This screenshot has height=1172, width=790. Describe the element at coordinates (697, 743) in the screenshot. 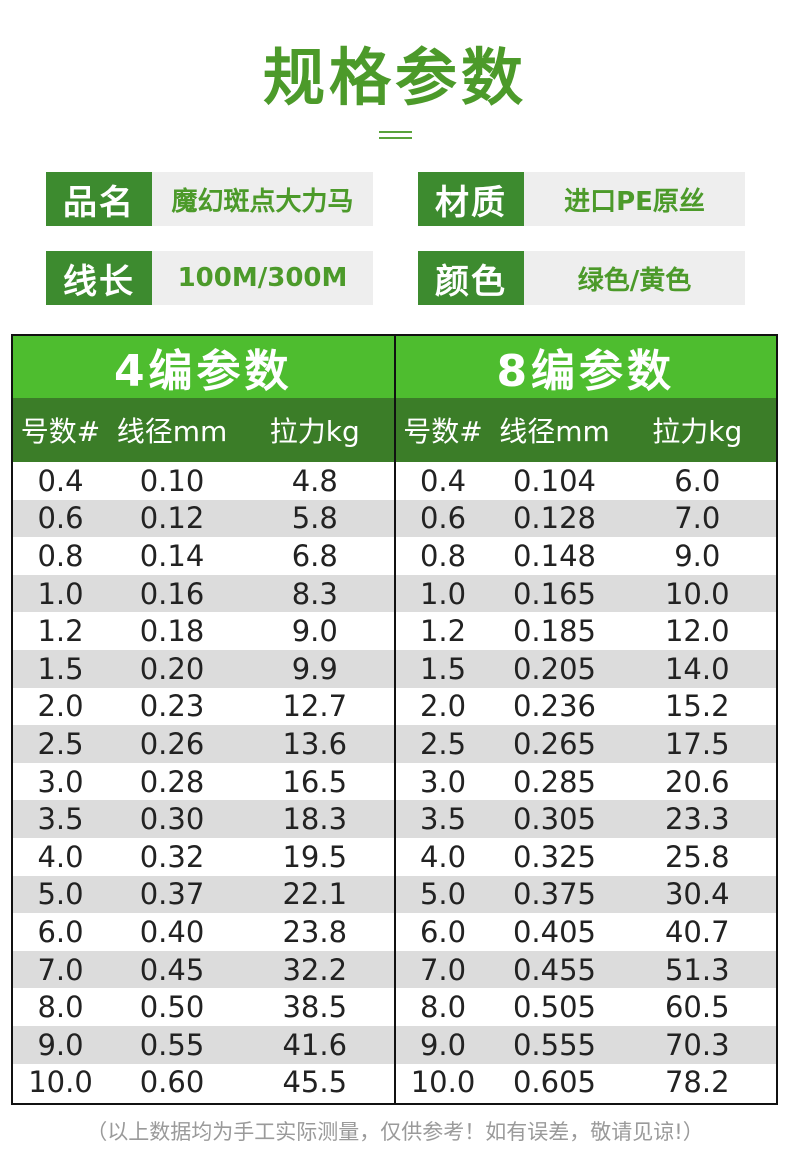

I see `table-cell: 17.5` at that location.